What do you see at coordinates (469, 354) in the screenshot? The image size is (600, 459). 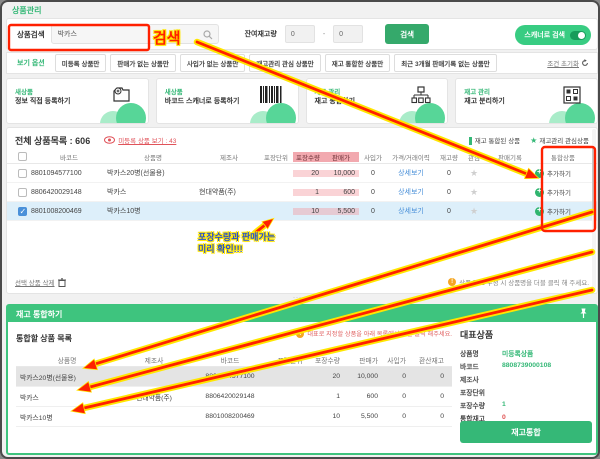 I see `rep-field-label: 상품명` at bounding box center [469, 354].